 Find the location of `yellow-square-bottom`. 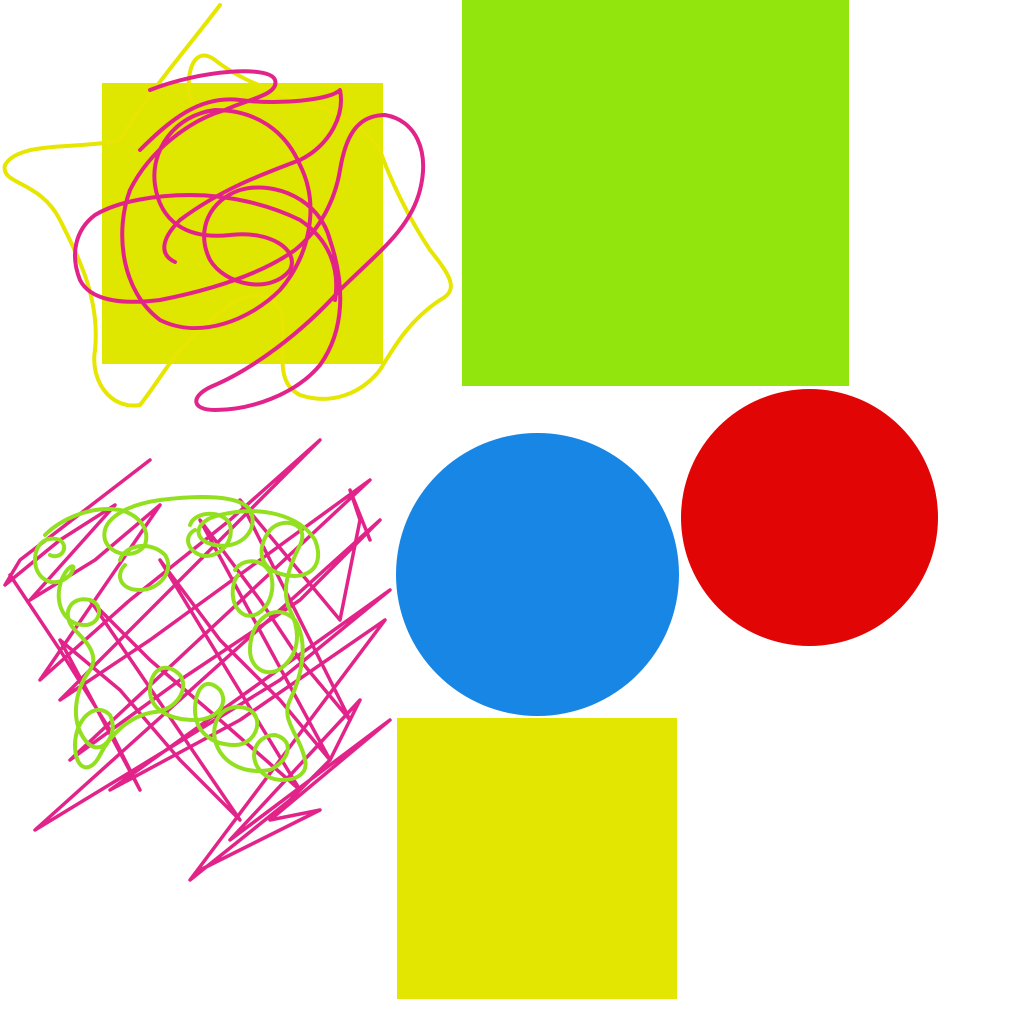

yellow-square-bottom is located at coordinates (537, 858).